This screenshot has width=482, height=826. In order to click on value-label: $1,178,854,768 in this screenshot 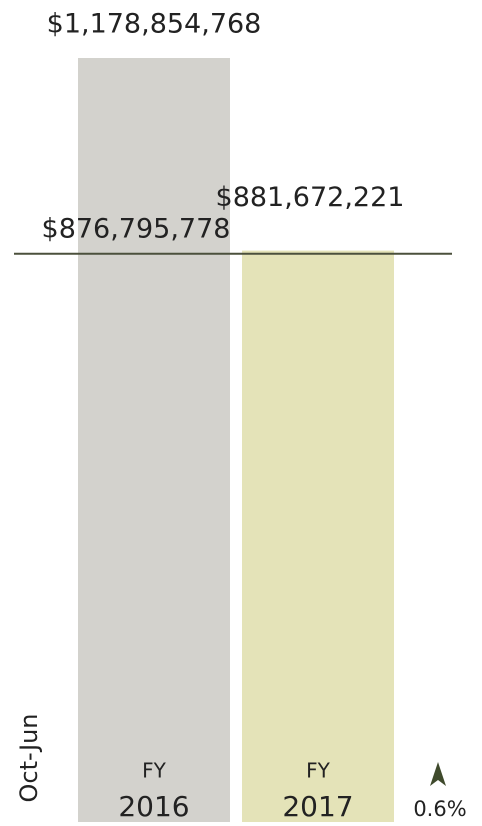, I will do `click(154, 24)`.